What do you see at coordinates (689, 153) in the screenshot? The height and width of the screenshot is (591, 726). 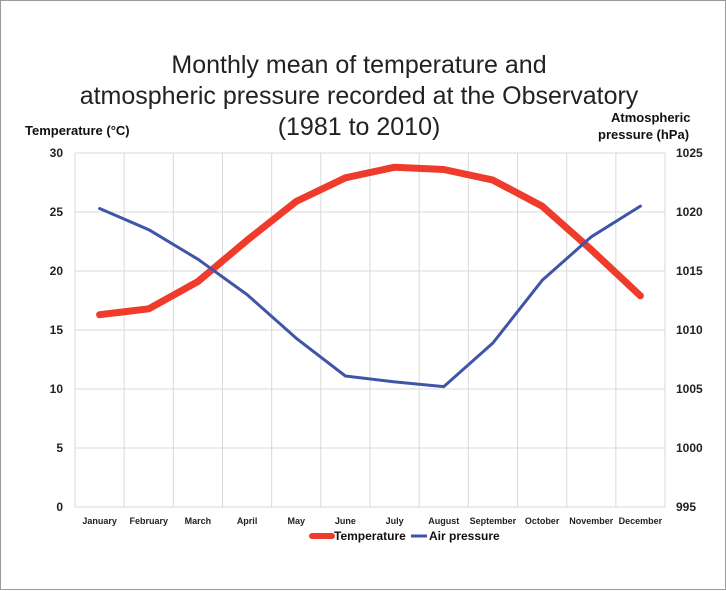 I see `right-tick-label: 1025` at bounding box center [689, 153].